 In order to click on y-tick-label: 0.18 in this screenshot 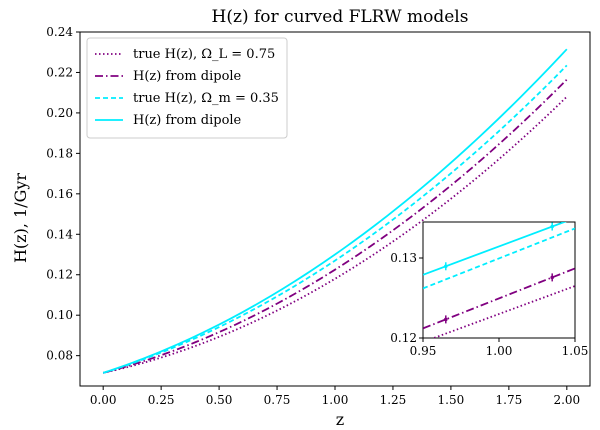, I will do `click(59, 153)`.